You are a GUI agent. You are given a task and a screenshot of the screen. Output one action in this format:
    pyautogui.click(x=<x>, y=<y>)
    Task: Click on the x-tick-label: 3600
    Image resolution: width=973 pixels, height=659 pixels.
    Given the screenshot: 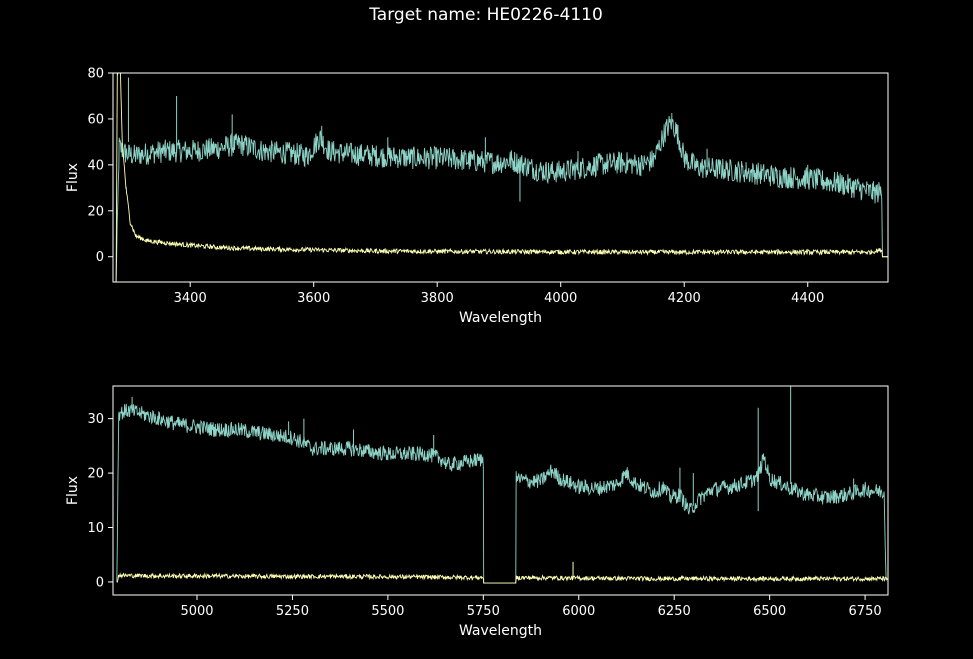 What is the action you would take?
    pyautogui.click(x=313, y=298)
    